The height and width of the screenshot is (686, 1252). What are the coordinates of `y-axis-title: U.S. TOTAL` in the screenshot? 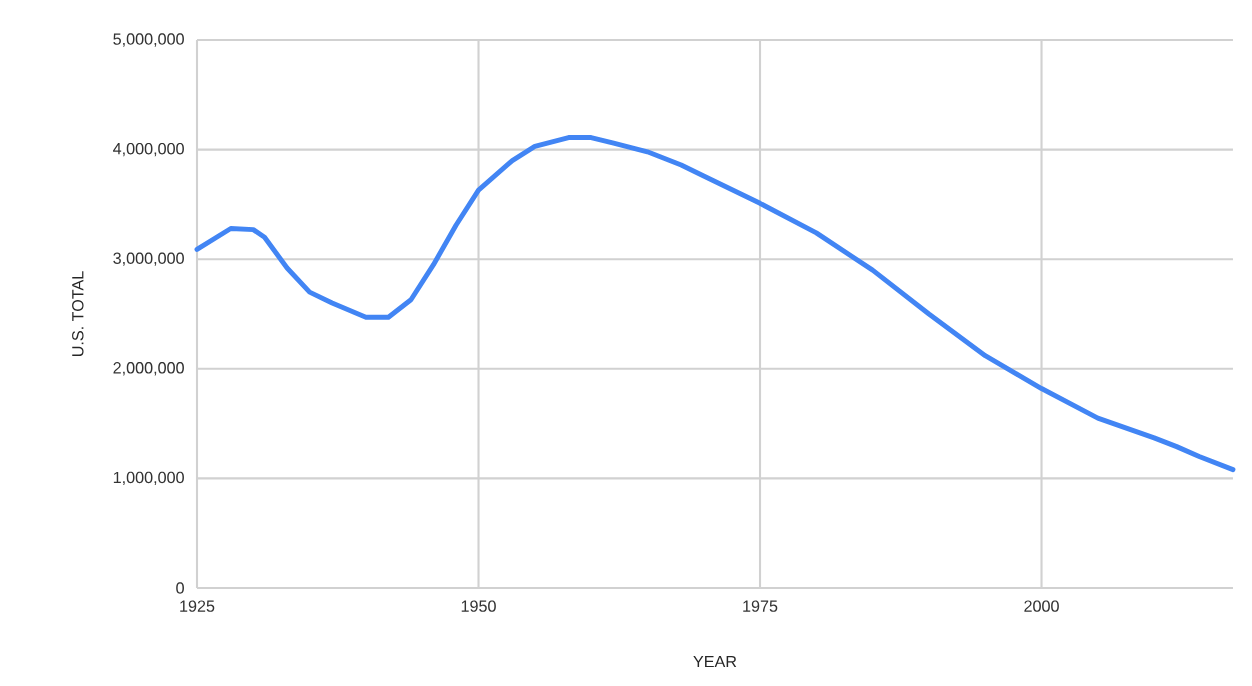 It's located at (78, 314).